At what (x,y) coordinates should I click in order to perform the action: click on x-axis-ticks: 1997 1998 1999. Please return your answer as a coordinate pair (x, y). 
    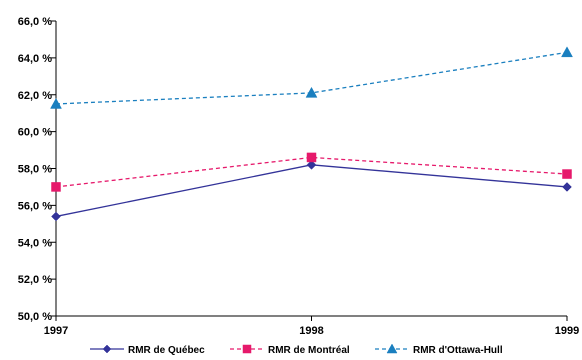
    Looking at the image, I should click on (311, 326).